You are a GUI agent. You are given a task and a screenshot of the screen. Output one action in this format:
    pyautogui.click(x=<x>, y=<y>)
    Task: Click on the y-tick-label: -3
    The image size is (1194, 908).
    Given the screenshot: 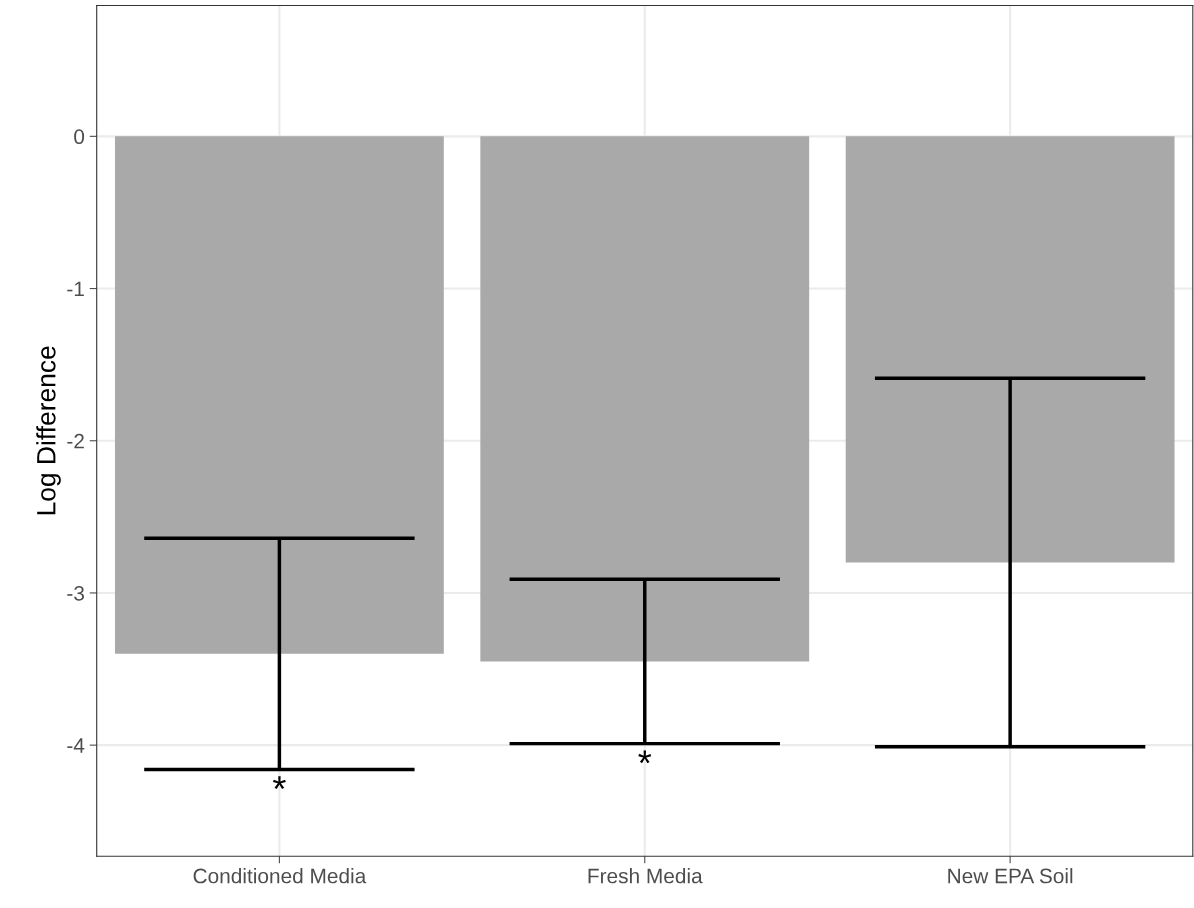 What is the action you would take?
    pyautogui.click(x=75, y=593)
    